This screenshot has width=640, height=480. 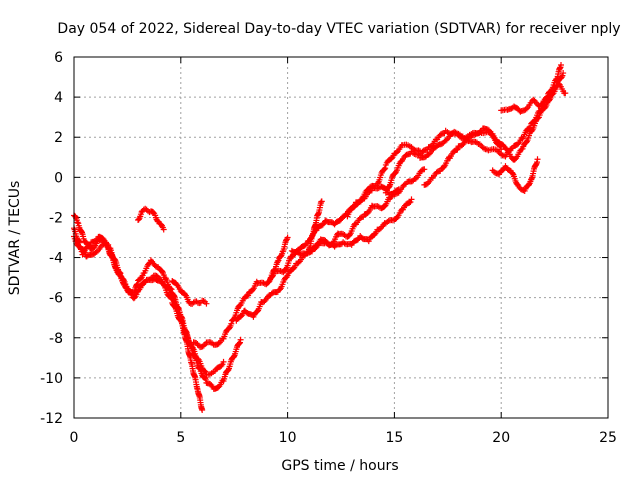 I want to click on x-tick-label: 0, so click(x=74, y=438).